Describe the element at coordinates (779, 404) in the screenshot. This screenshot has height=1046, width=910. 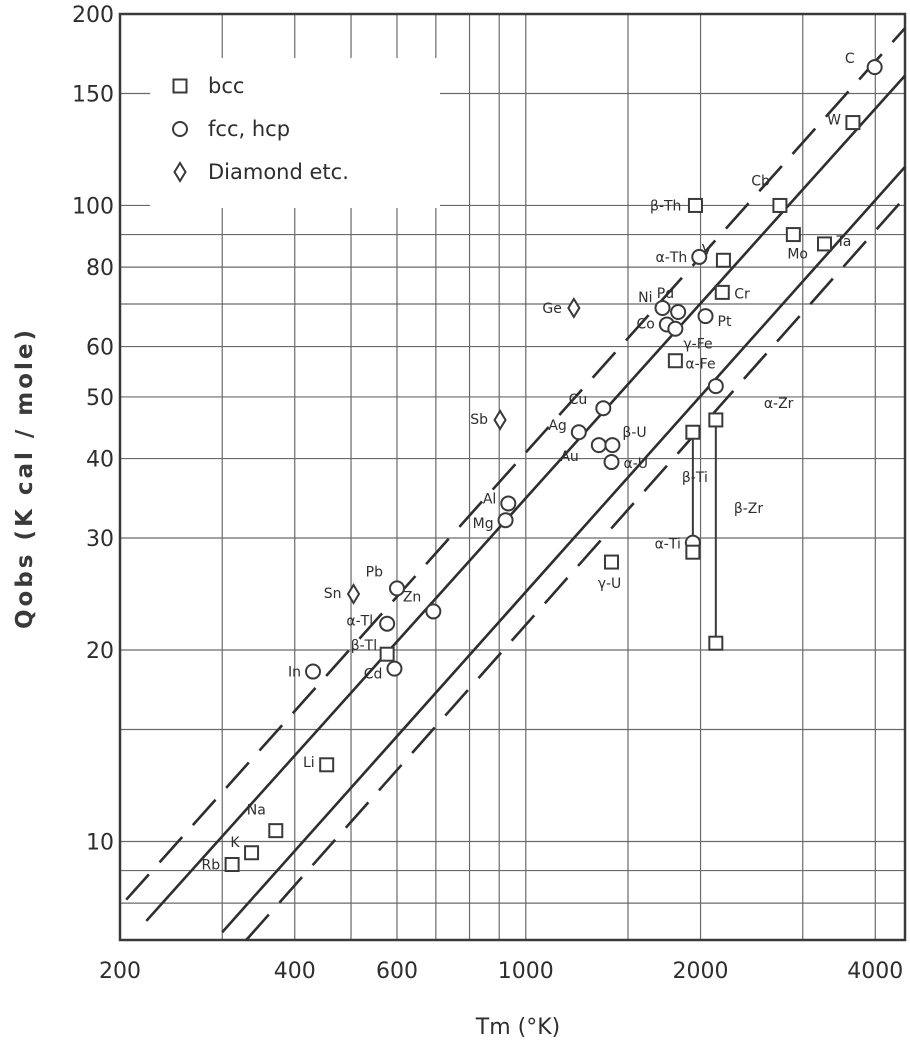
I see `point-label: α-Zr` at that location.